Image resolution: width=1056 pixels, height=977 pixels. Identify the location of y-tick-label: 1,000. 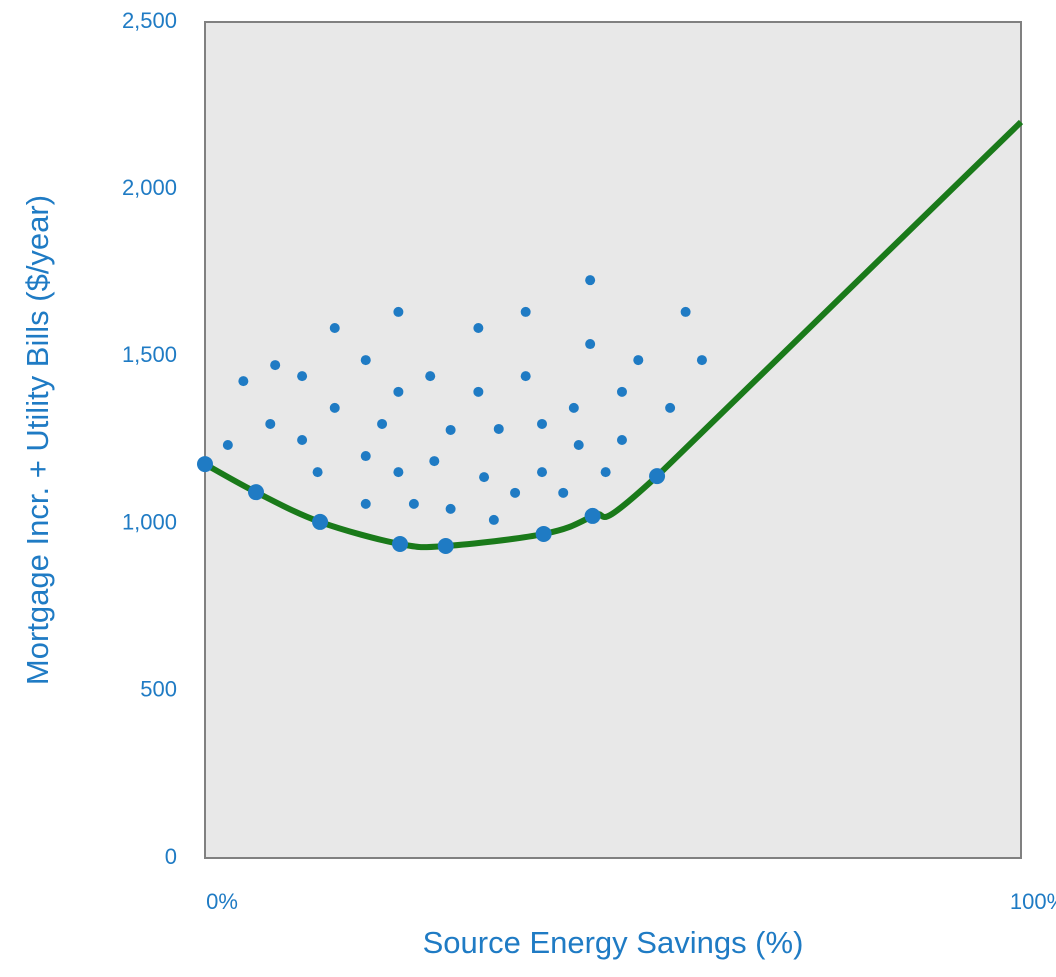
(149, 521).